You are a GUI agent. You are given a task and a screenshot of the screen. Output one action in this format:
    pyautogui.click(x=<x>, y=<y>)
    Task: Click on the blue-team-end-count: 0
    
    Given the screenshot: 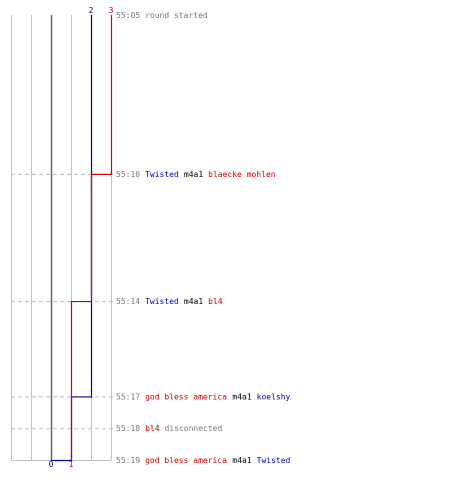 What is the action you would take?
    pyautogui.click(x=51, y=464)
    